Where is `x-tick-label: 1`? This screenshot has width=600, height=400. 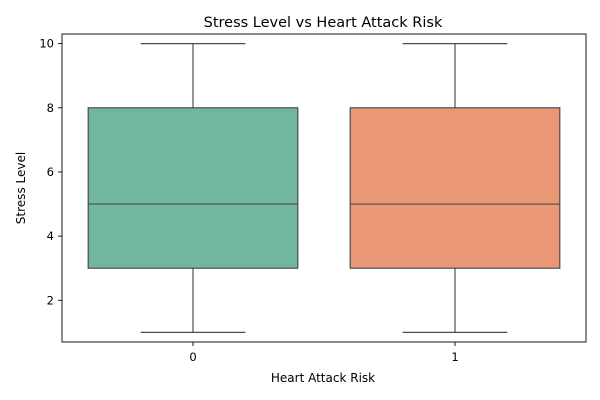 x-tick-label: 1 is located at coordinates (454, 357).